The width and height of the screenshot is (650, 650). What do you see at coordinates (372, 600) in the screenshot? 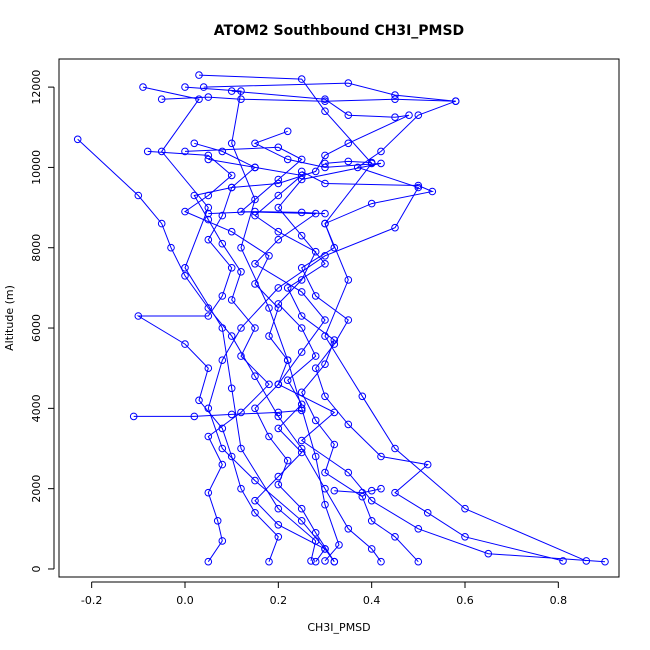
I see `x-tick-label: 0.4` at bounding box center [372, 600].